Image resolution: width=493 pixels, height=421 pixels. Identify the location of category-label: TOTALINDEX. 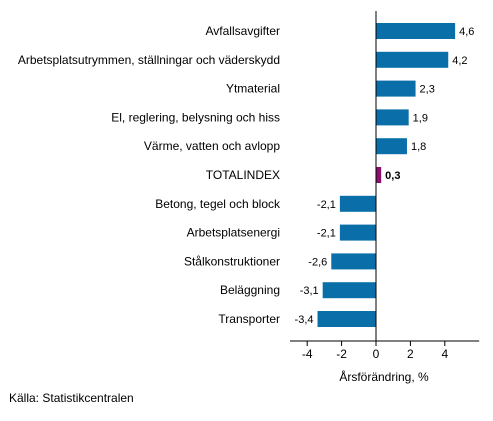
(243, 175).